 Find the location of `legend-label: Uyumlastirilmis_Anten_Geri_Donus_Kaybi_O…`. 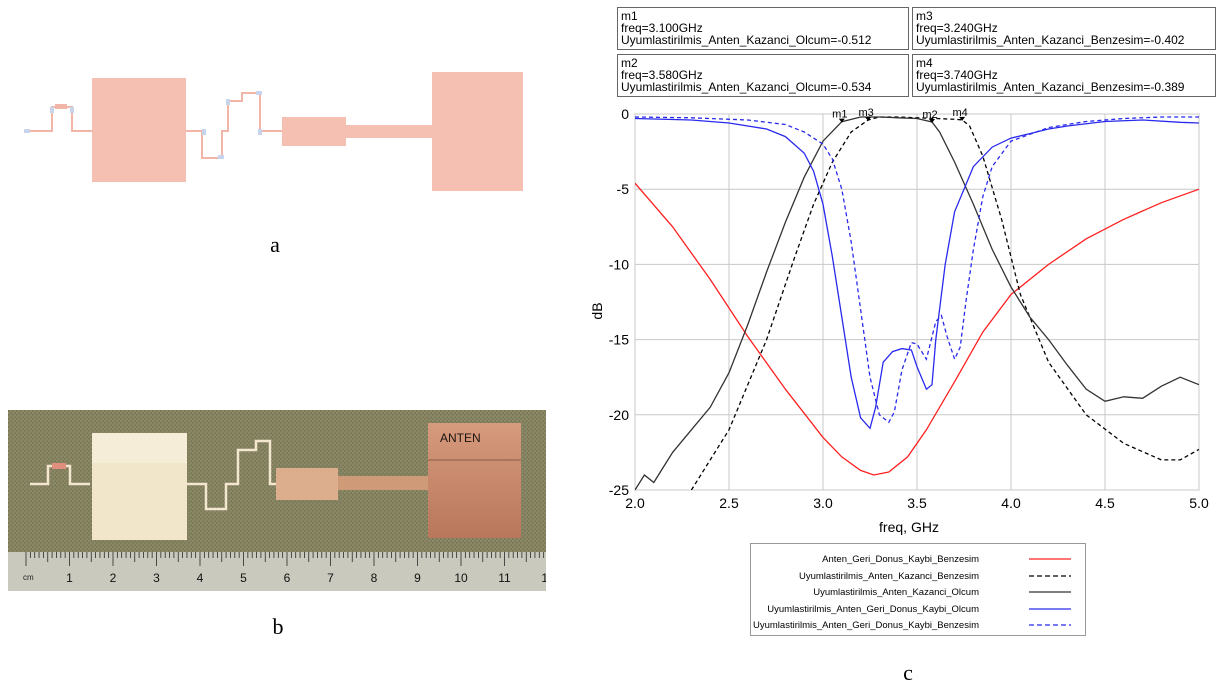

legend-label: Uyumlastirilmis_Anten_Geri_Donus_Kaybi_O… is located at coordinates (873, 609).